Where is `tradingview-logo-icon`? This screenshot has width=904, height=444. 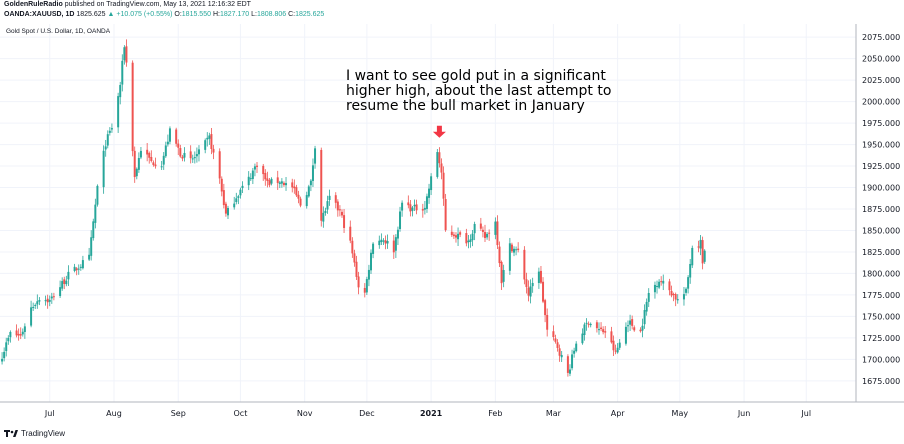 tradingview-logo-icon is located at coordinates (11, 433).